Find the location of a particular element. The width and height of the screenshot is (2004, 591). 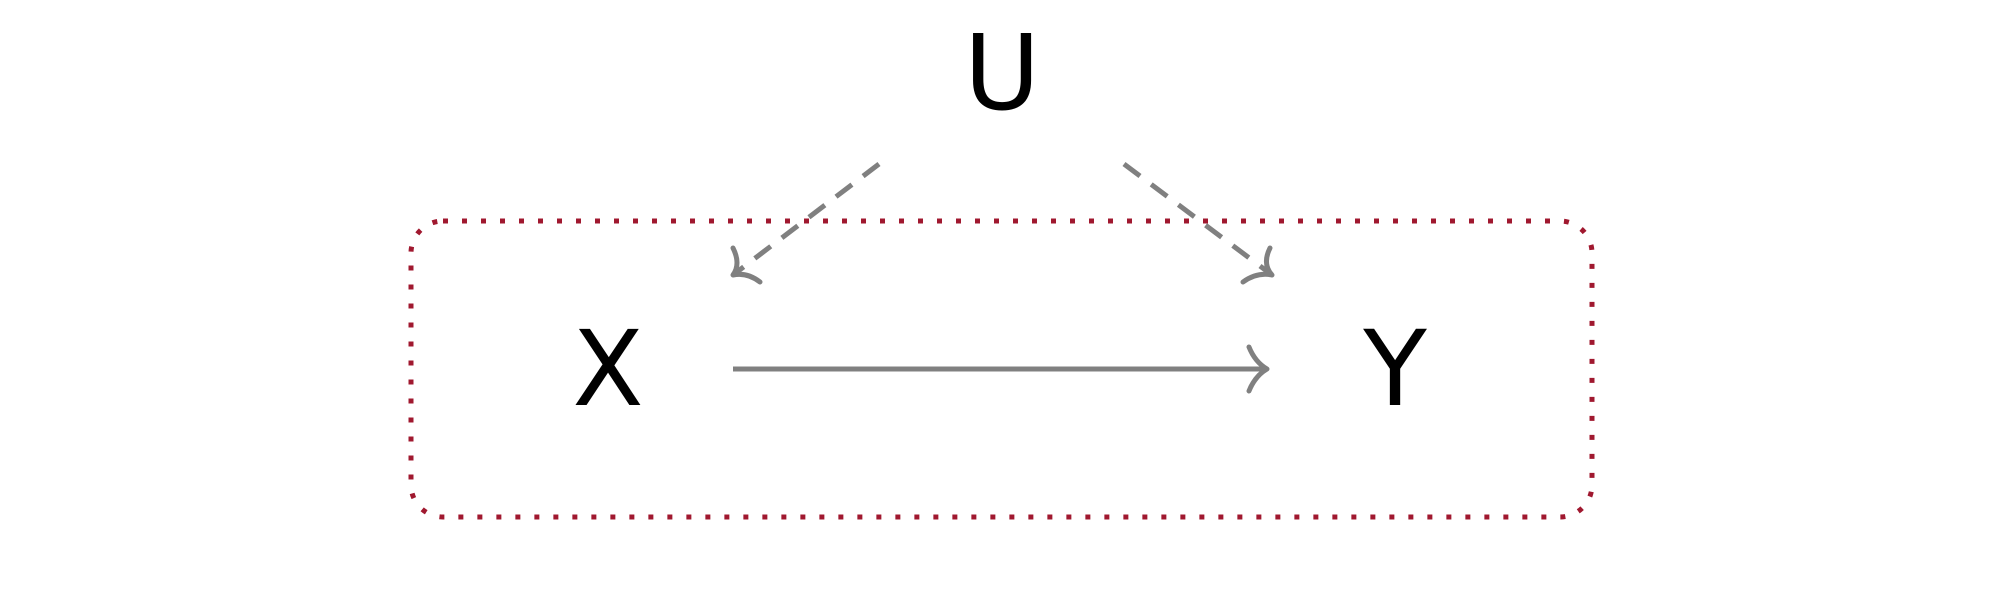

edge-x-to-y-arrowhead is located at coordinates (1258, 369).